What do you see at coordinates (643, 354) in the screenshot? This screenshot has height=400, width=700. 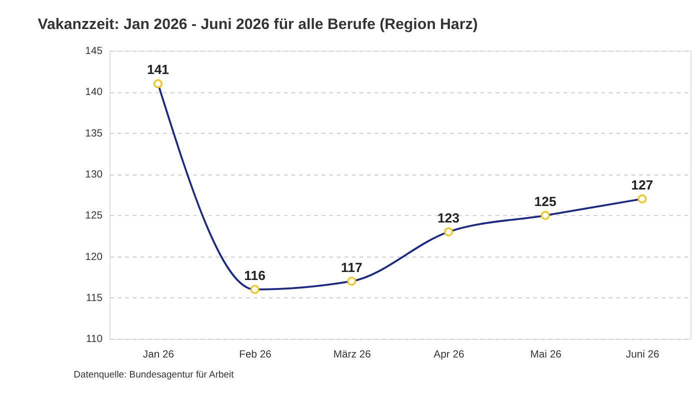 I see `x-tick-label: Juni 26` at bounding box center [643, 354].